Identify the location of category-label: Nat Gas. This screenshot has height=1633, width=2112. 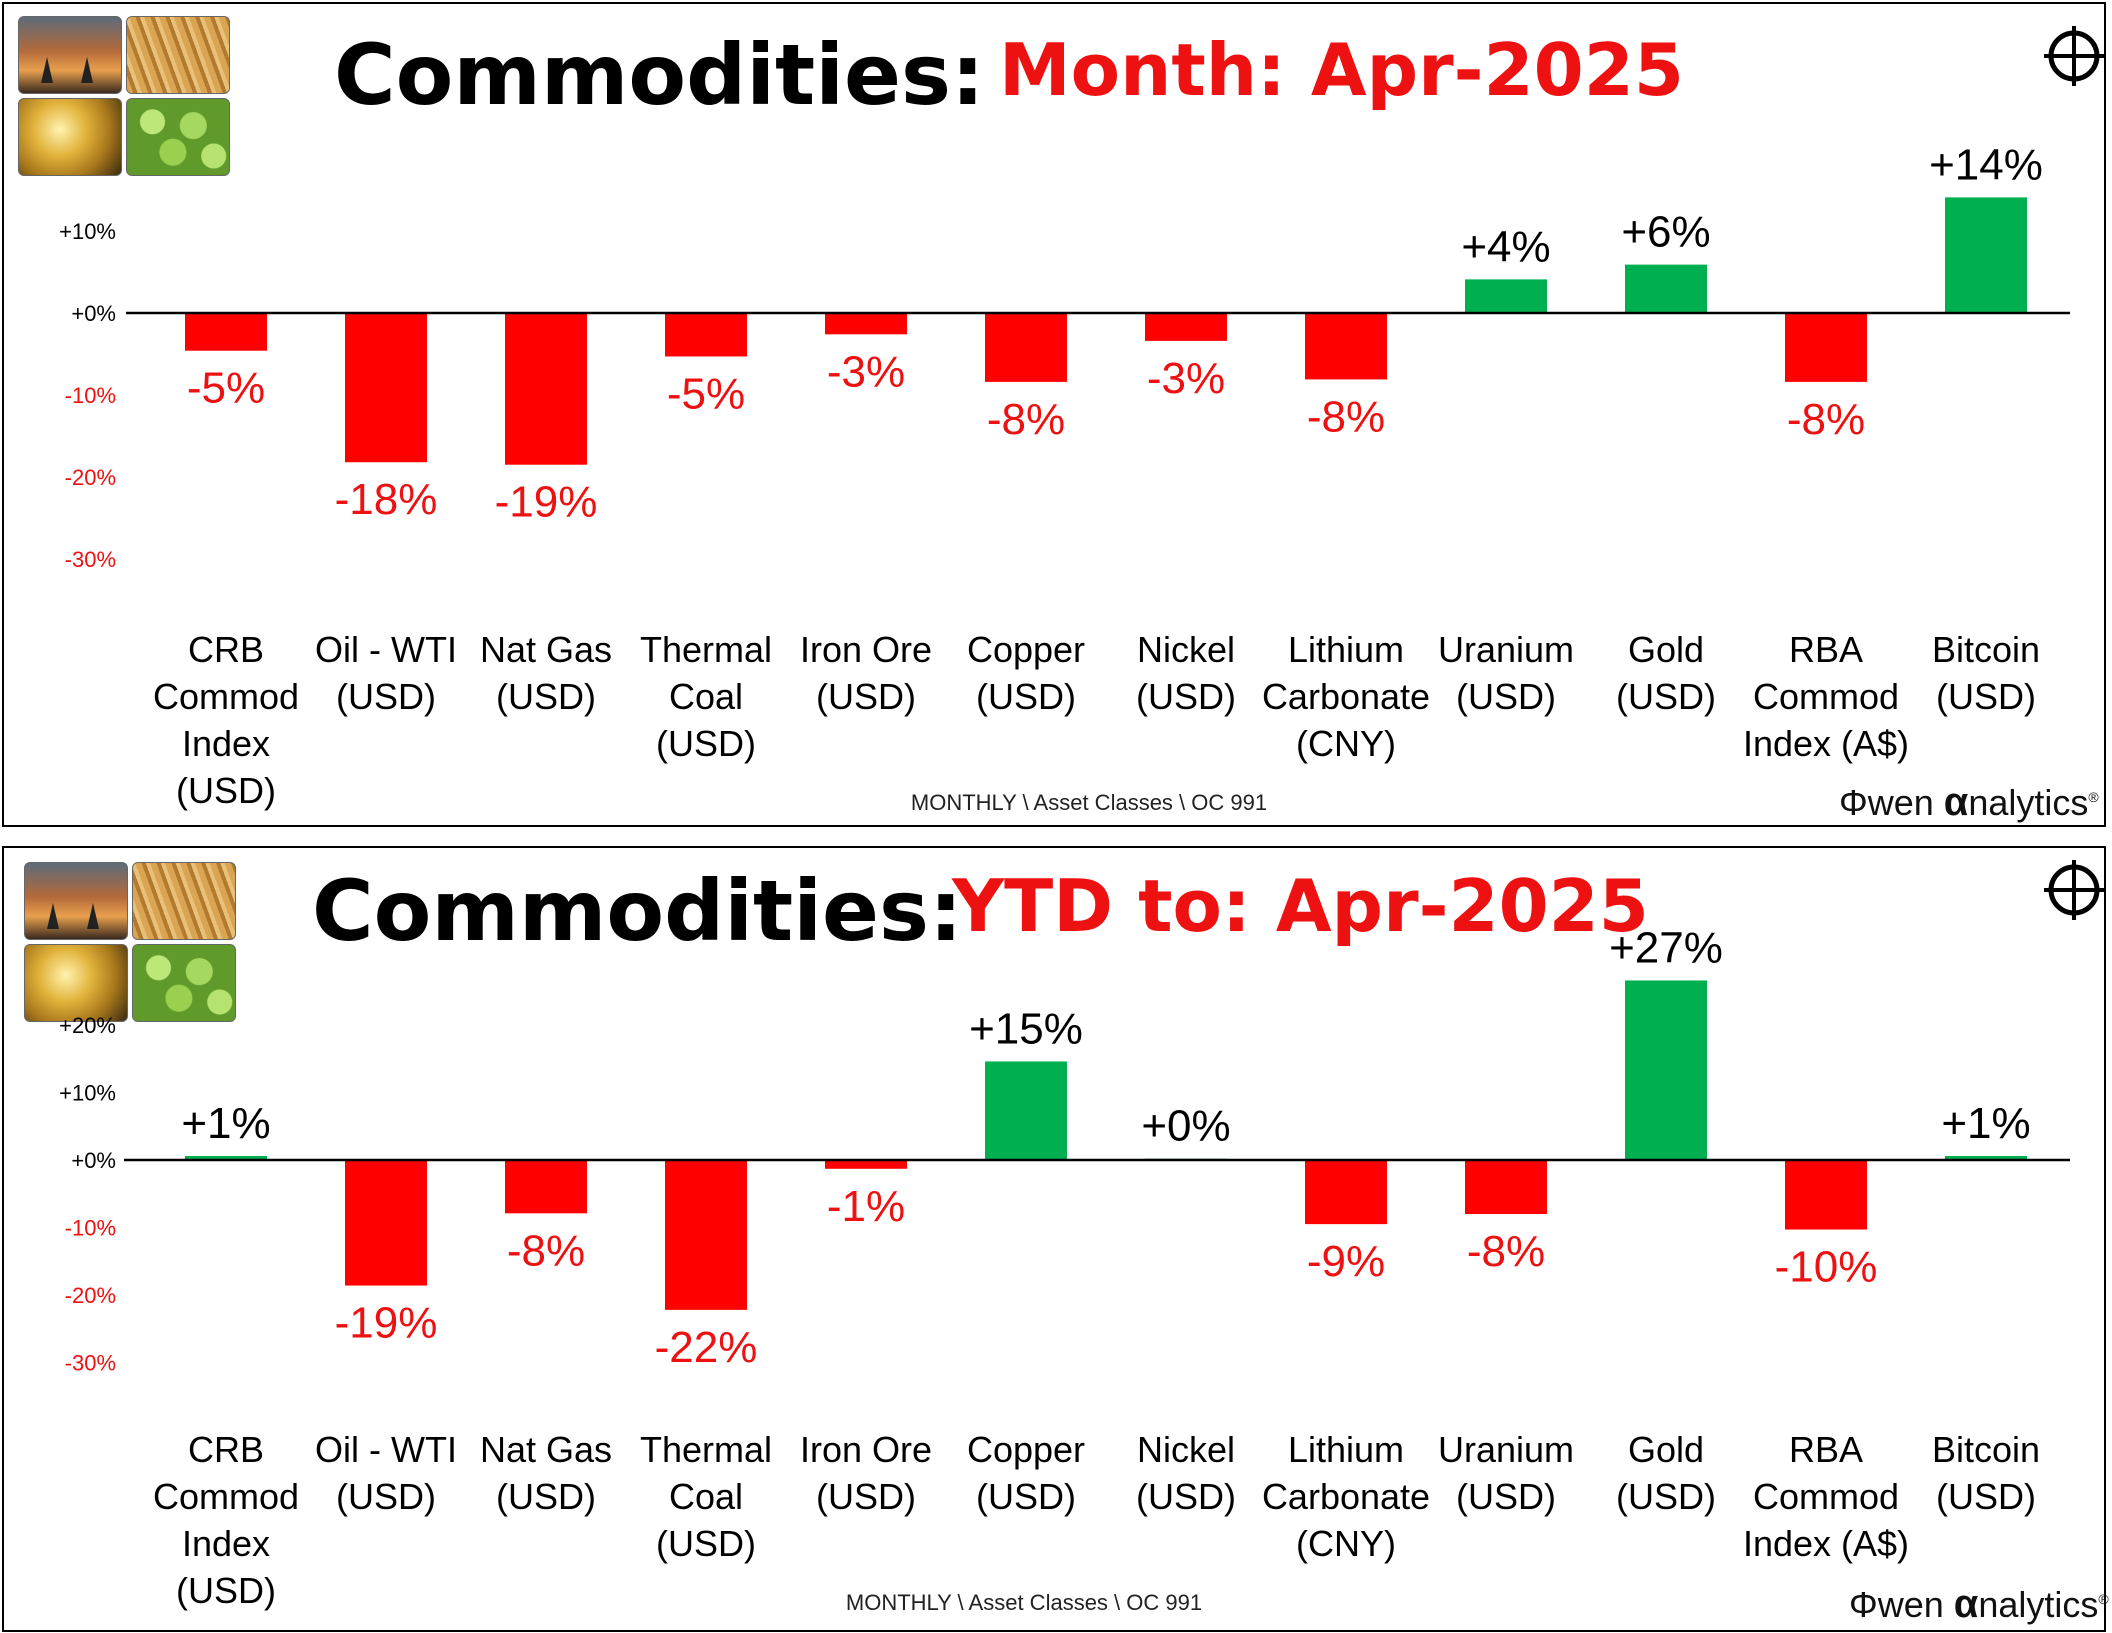
(546, 1449).